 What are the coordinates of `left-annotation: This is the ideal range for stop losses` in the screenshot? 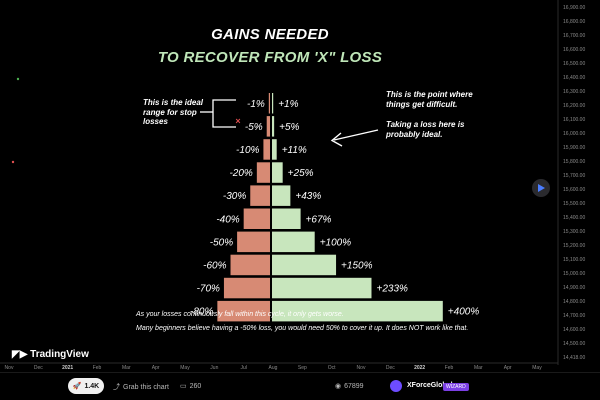 It's located at (173, 112).